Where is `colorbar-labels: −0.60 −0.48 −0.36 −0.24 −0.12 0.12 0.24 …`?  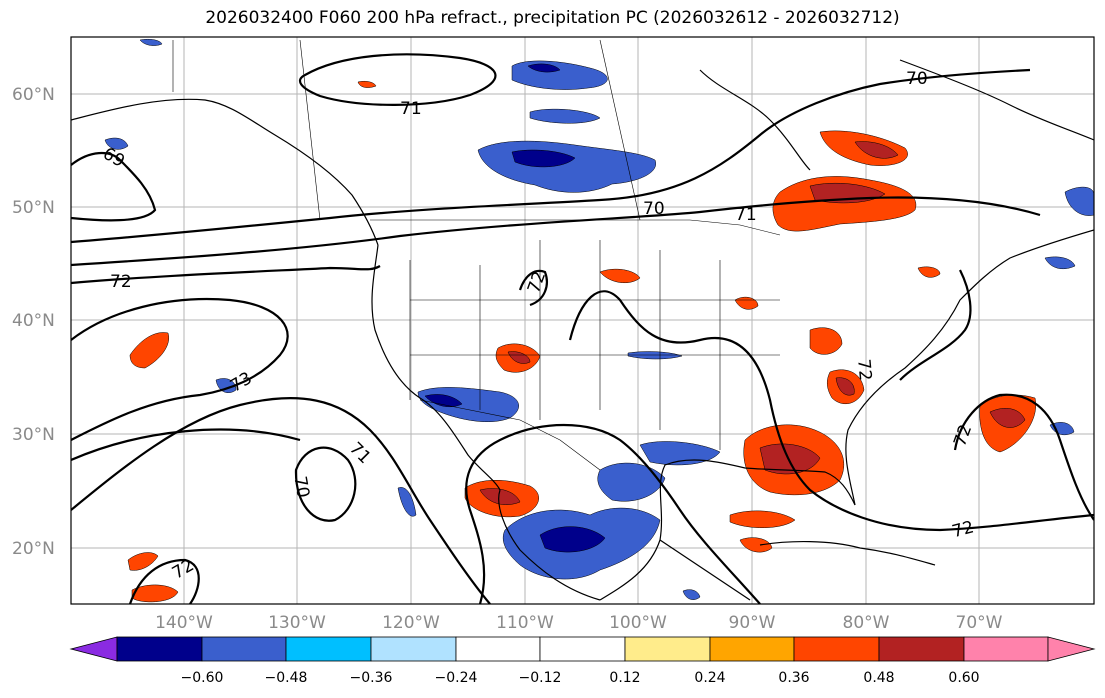
colorbar-labels: −0.60 −0.48 −0.36 −0.24 −0.12 0.12 0.24 … is located at coordinates (580, 678).